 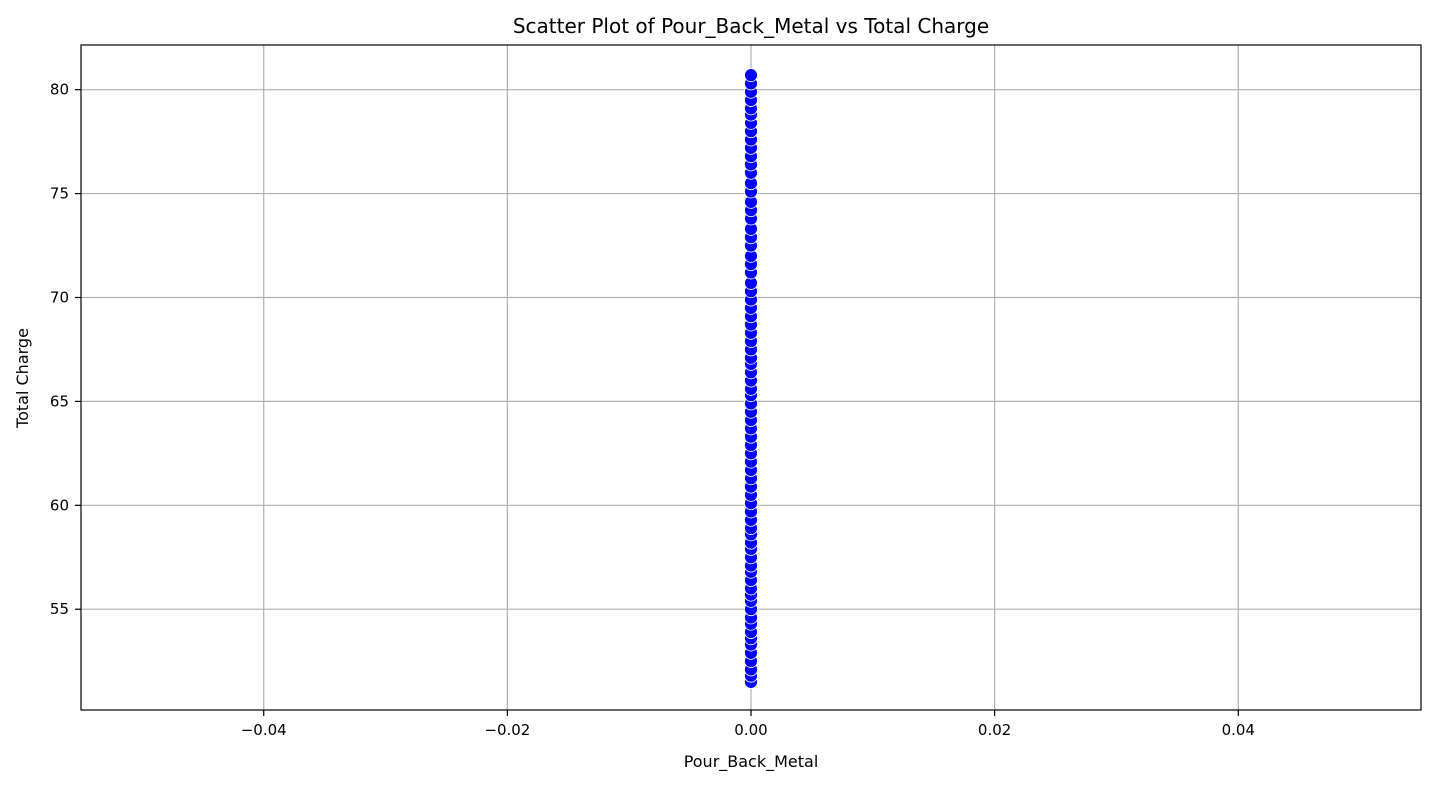 What do you see at coordinates (59, 401) in the screenshot?
I see `y-tick-label: 65` at bounding box center [59, 401].